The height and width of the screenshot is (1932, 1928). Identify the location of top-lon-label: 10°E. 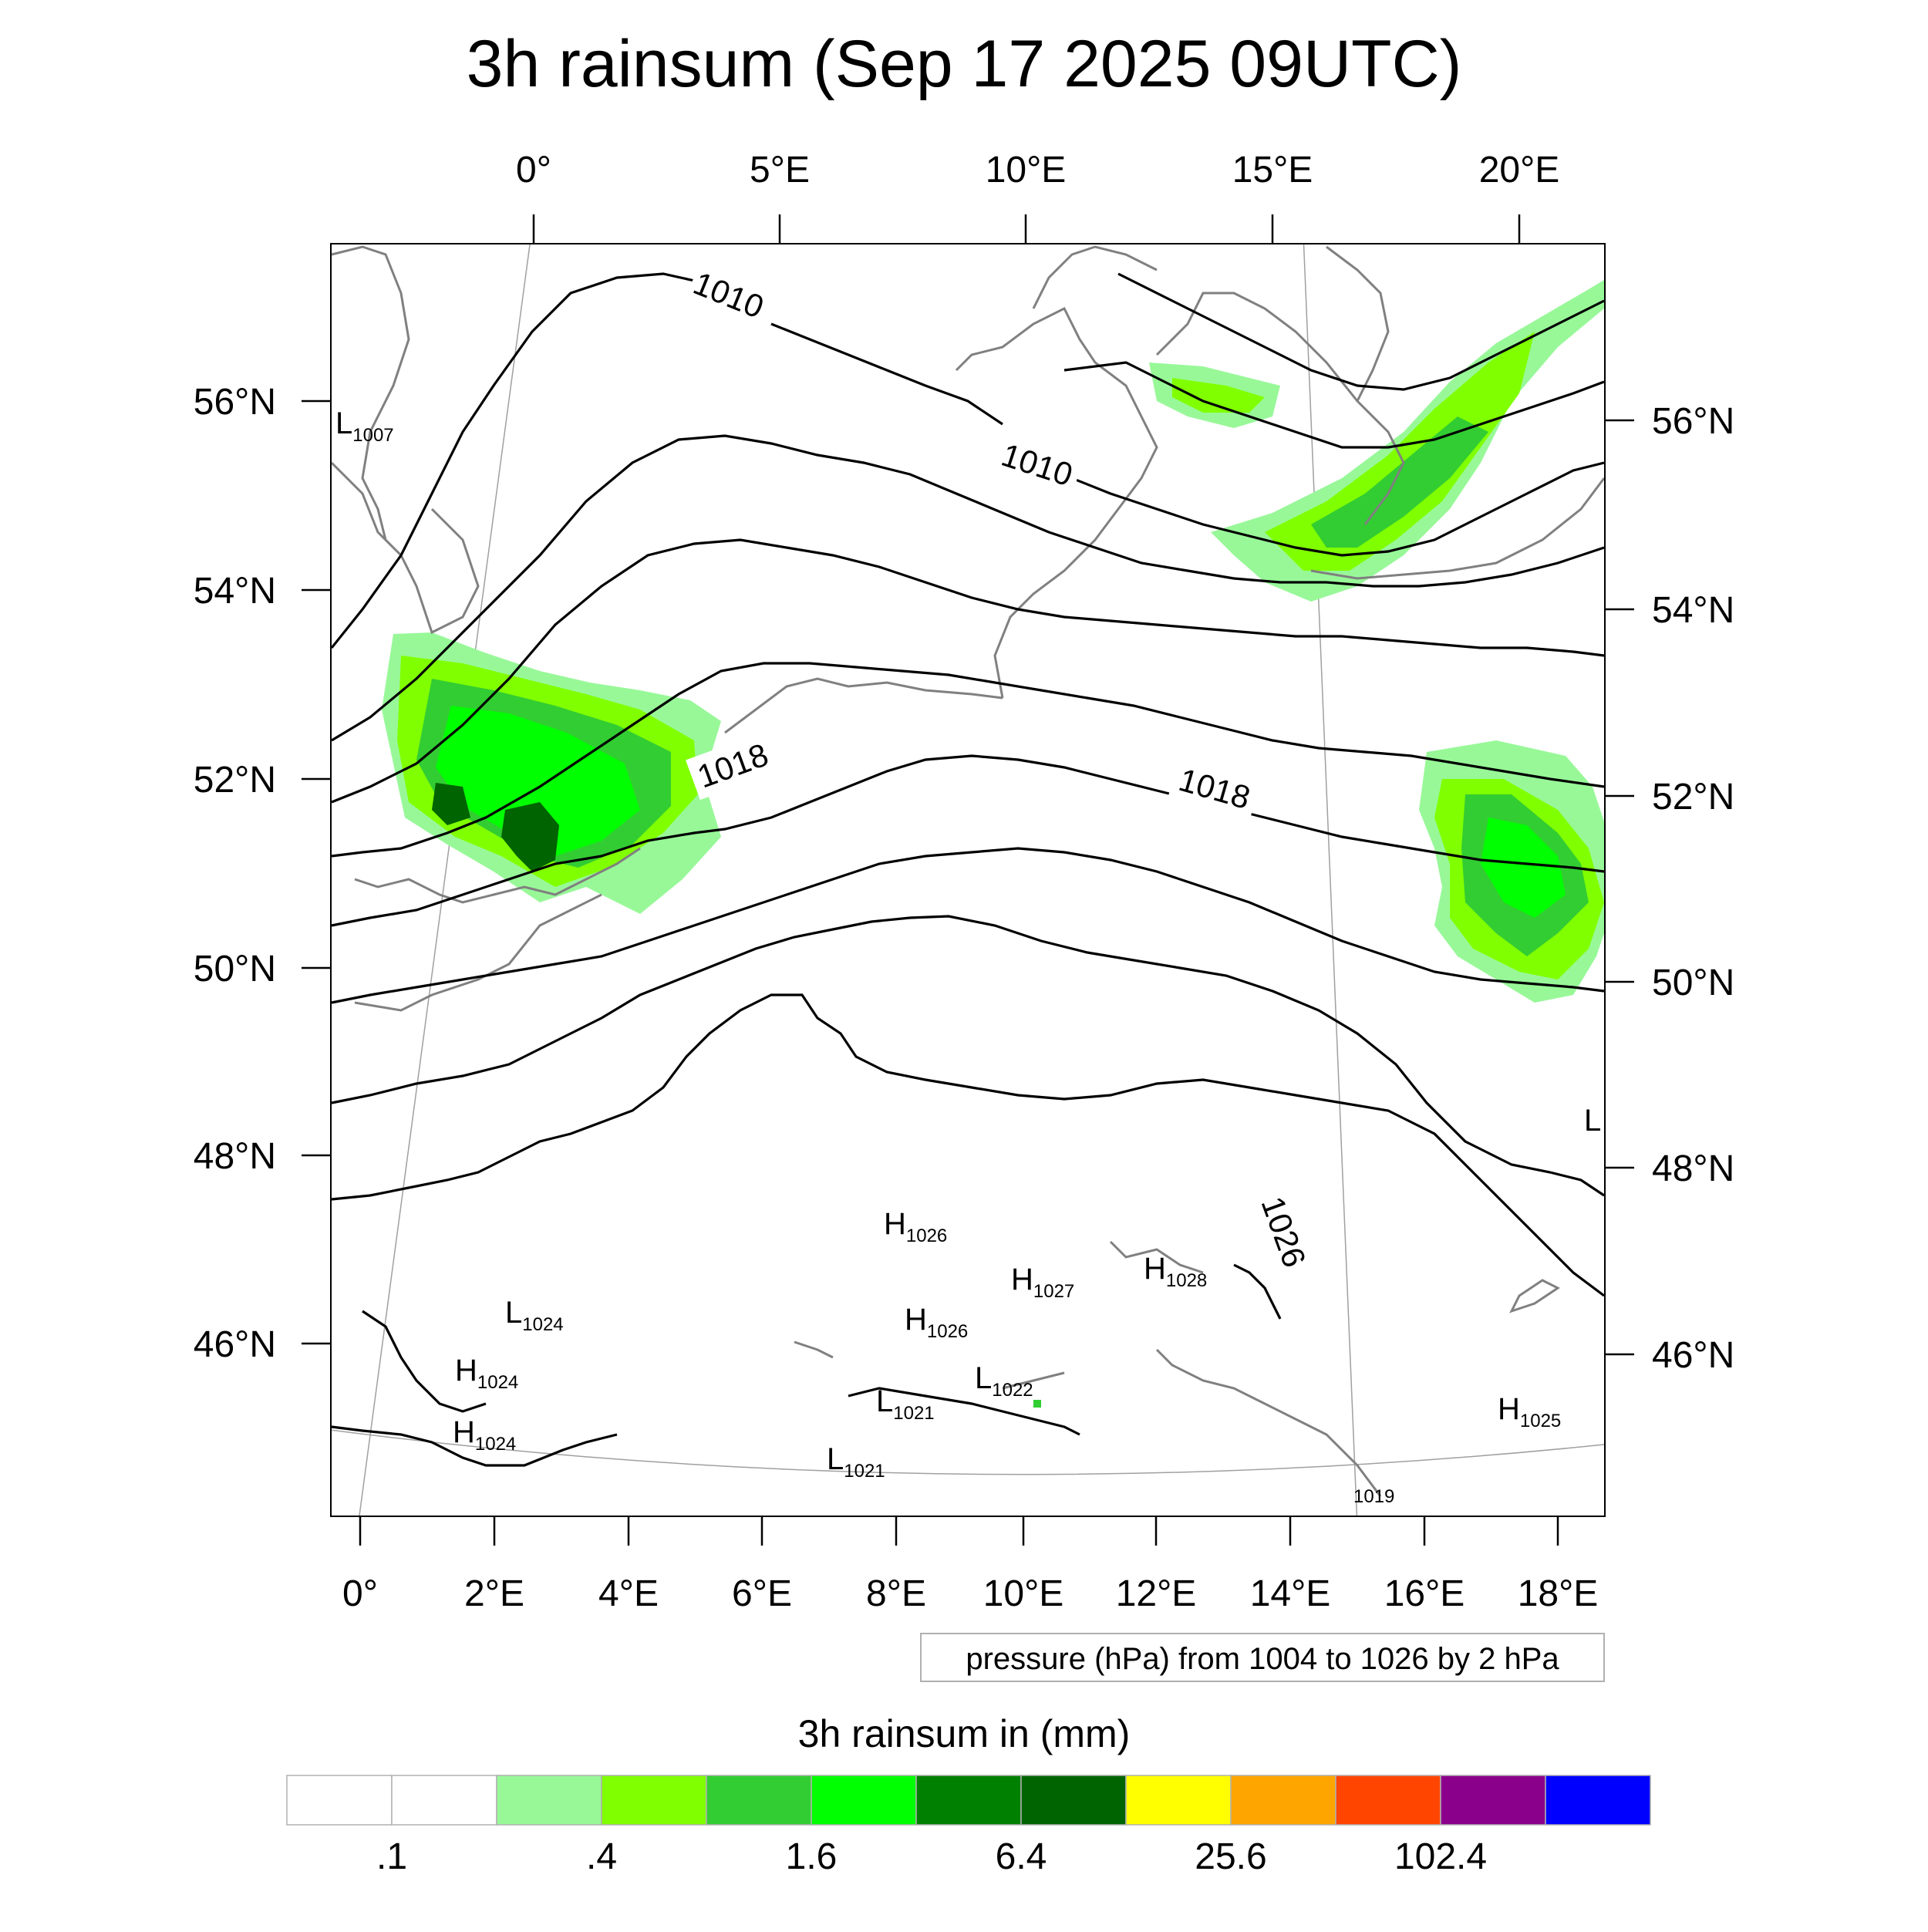
(1027, 170).